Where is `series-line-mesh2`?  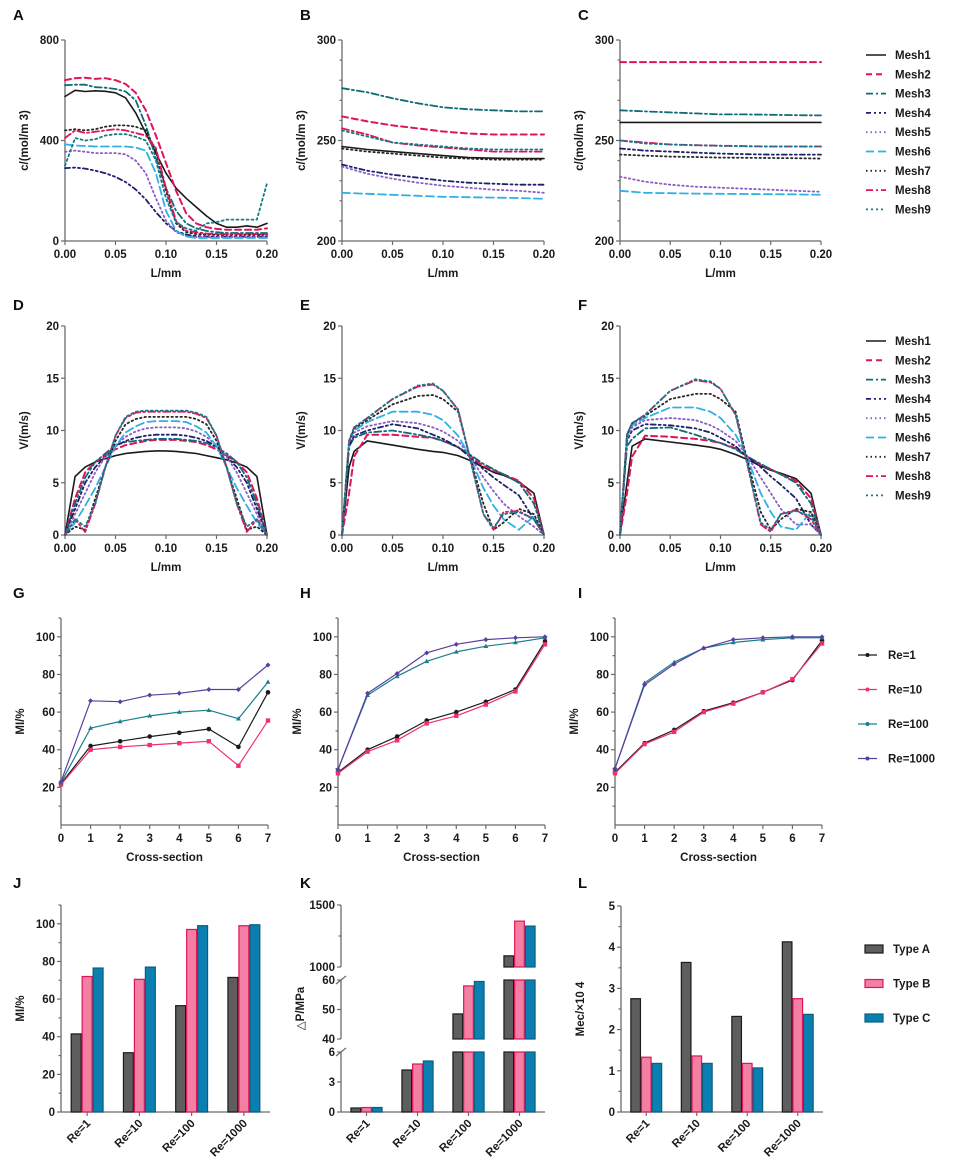 series-line-mesh2 is located at coordinates (443, 484).